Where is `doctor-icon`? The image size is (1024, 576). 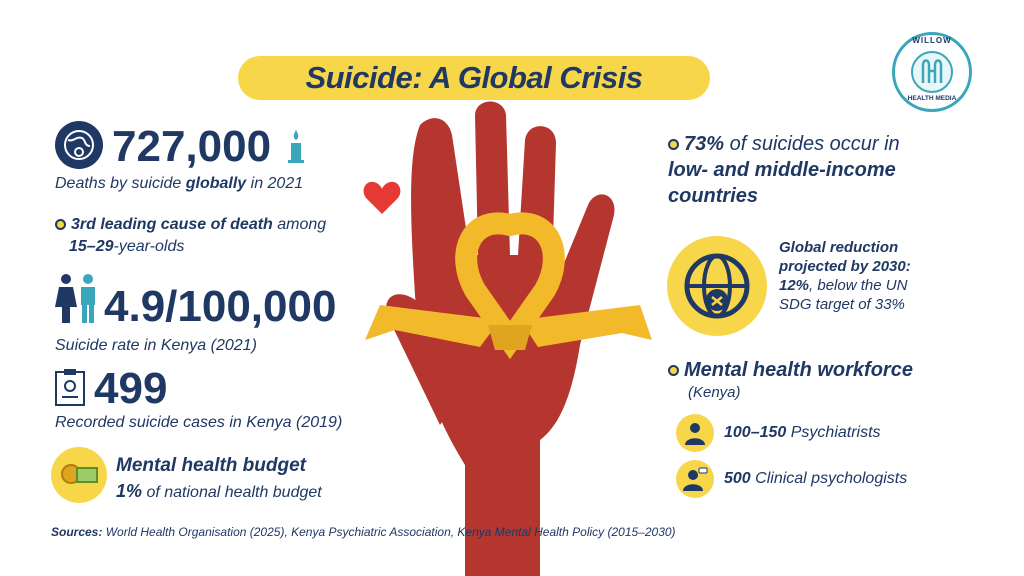 doctor-icon is located at coordinates (695, 433).